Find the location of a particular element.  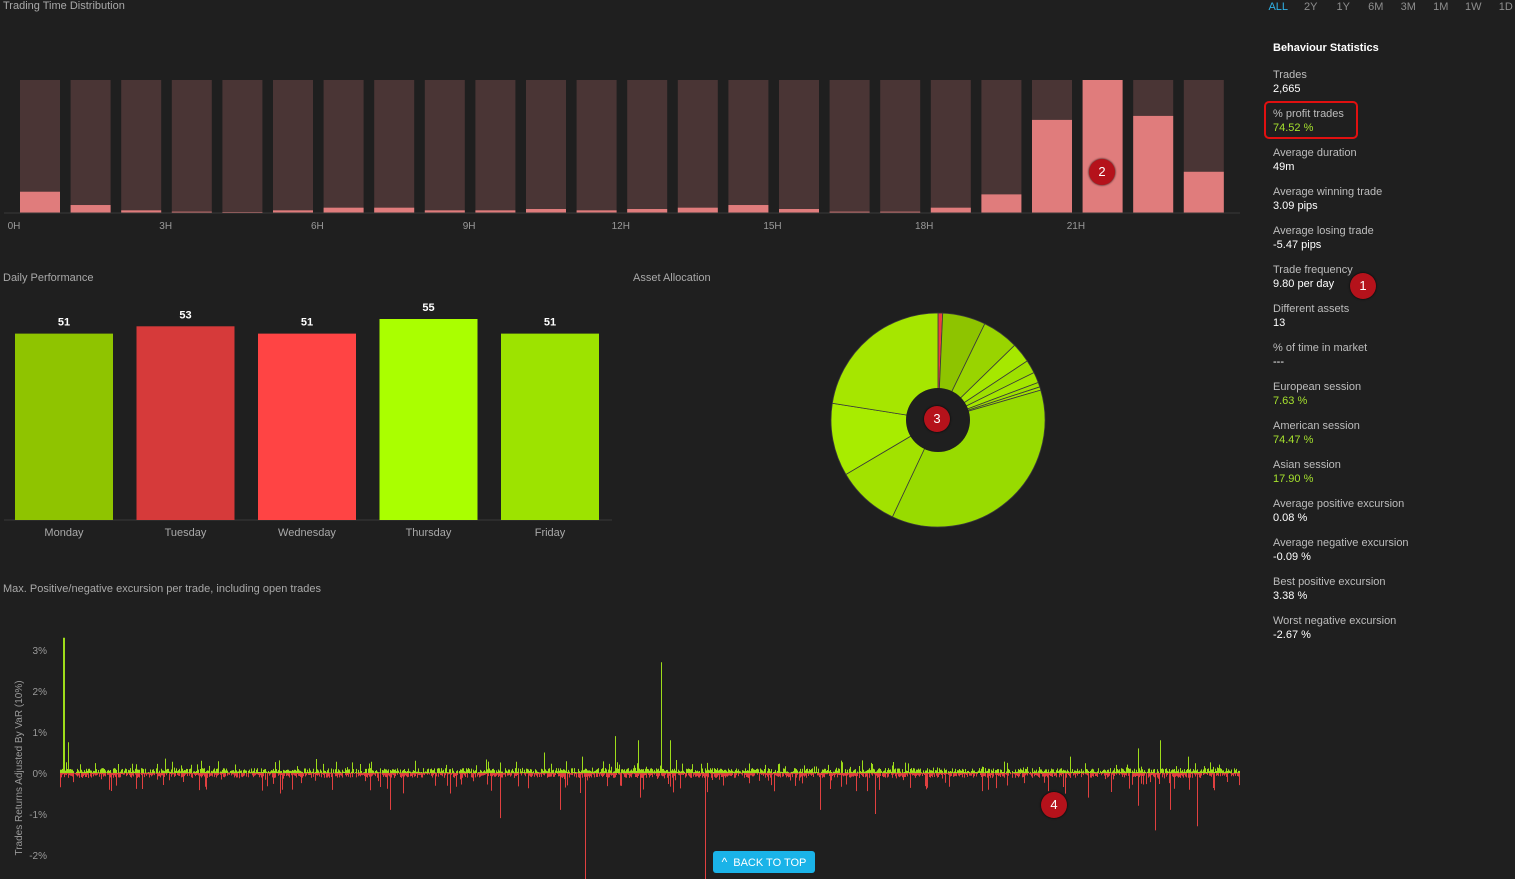

daily-value-label: 53 is located at coordinates (185, 315).